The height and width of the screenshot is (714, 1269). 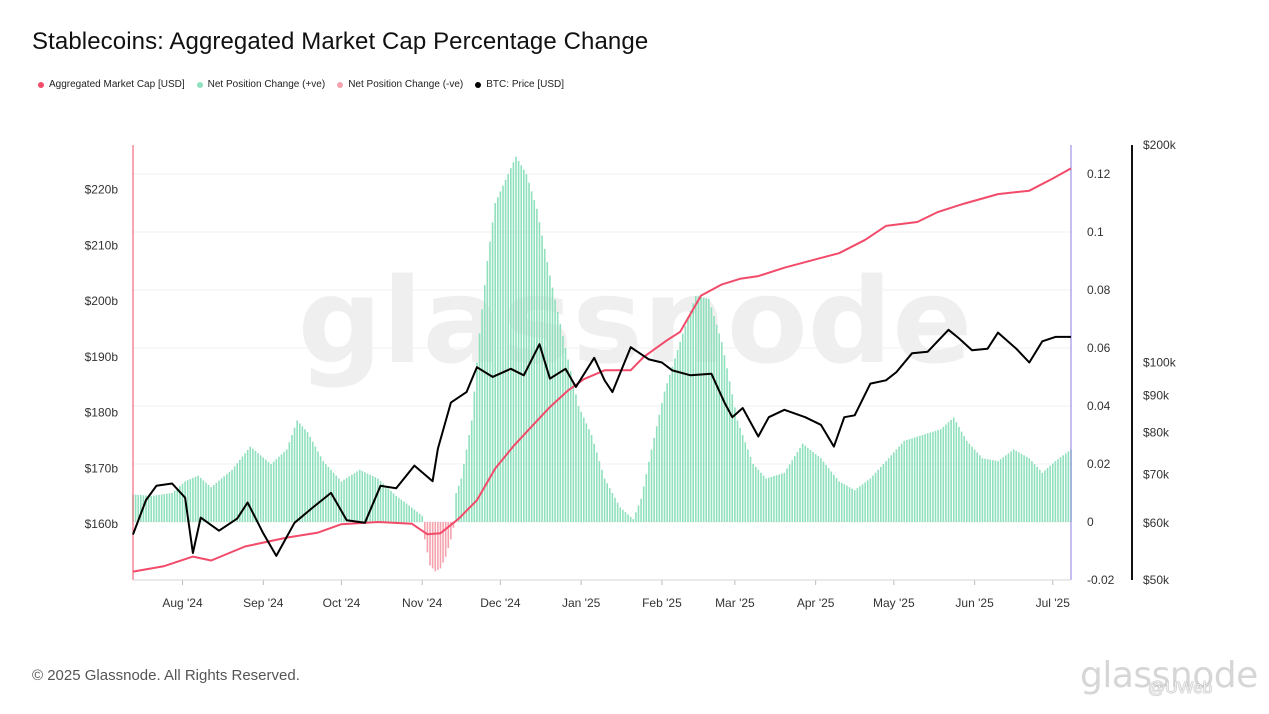 I want to click on copyright-text: © 2025 Glassnode. All Rights Reserved., so click(x=166, y=675).